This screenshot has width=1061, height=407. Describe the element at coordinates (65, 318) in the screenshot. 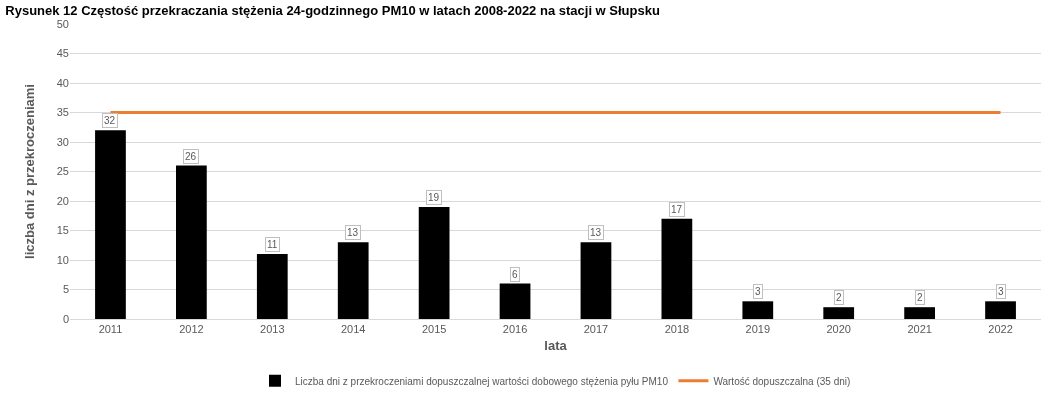

I see `y-tick-label: 0` at that location.